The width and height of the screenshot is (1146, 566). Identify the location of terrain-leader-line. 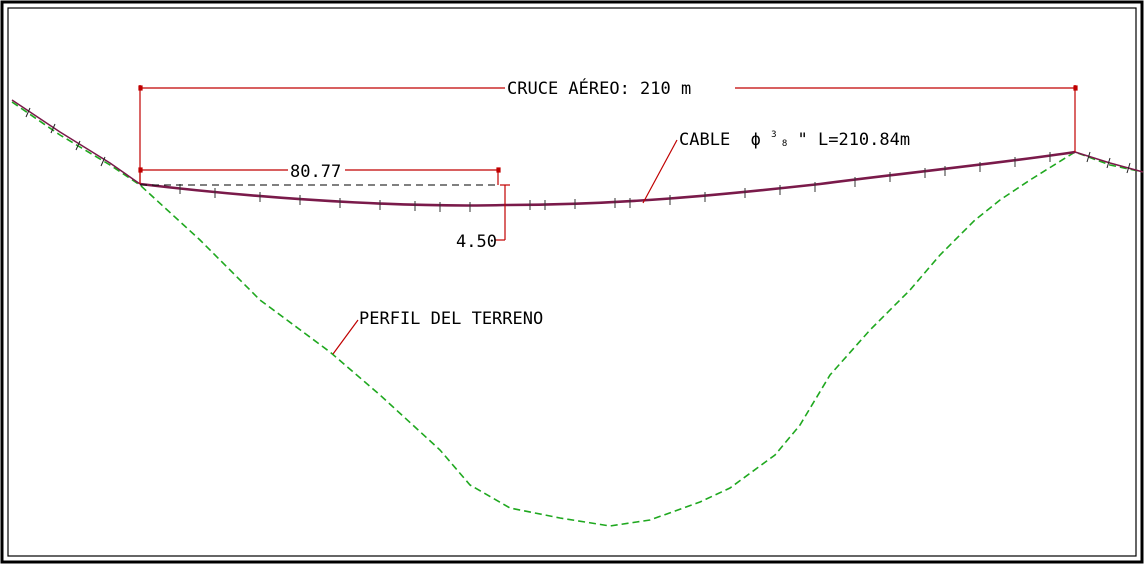
(345, 337).